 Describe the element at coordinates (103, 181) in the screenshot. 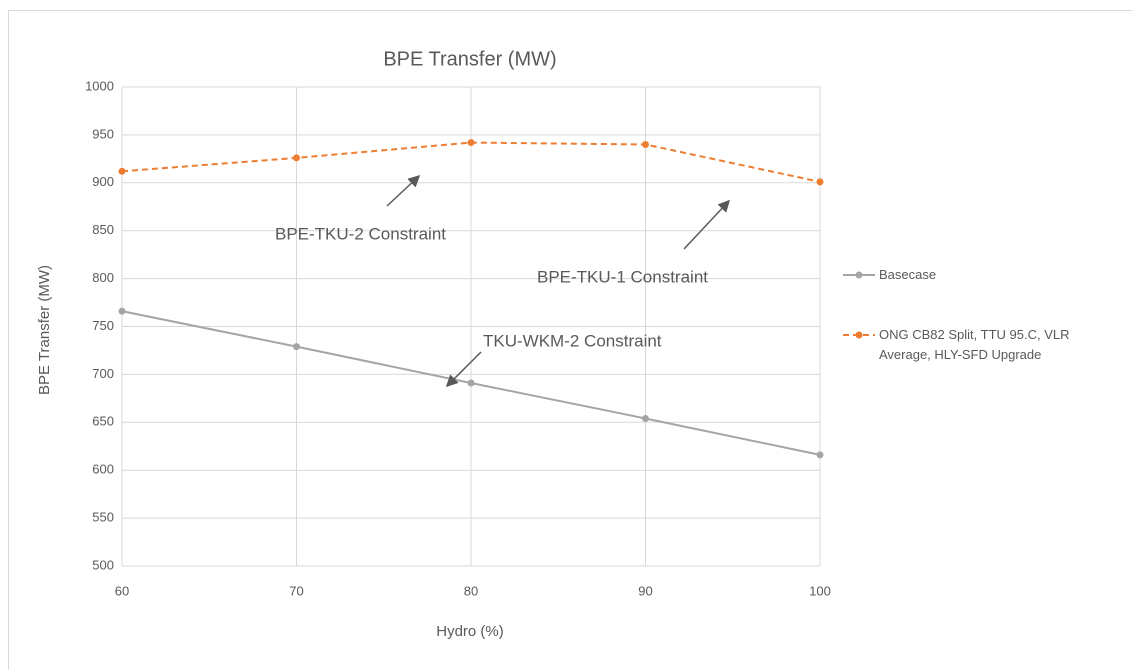

I see `y-tick-label: 900` at that location.